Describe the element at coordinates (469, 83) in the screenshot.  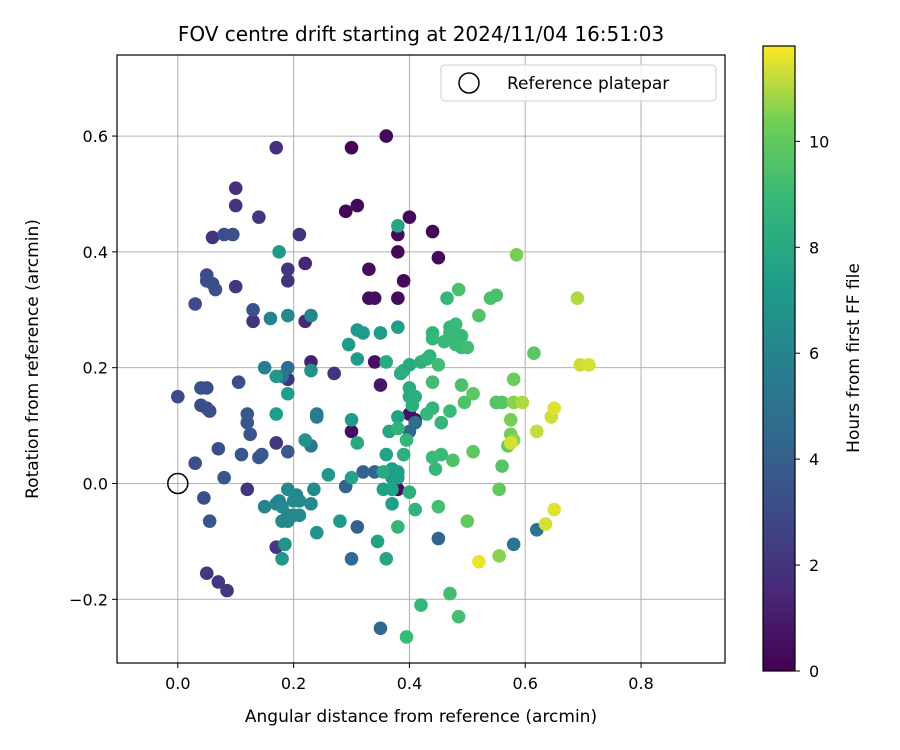
I see `legend-marker-circle` at that location.